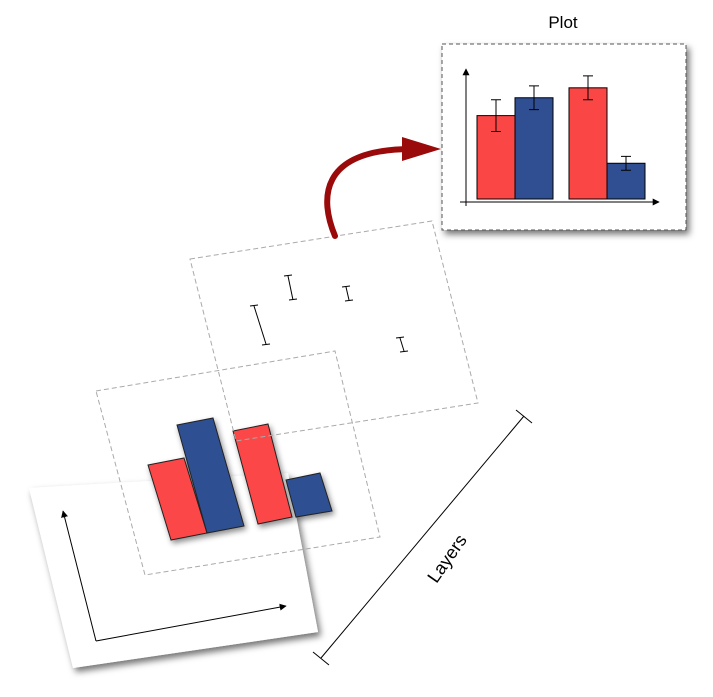 The image size is (713, 697). Describe the element at coordinates (421, 149) in the screenshot. I see `compose-arrow-head` at that location.